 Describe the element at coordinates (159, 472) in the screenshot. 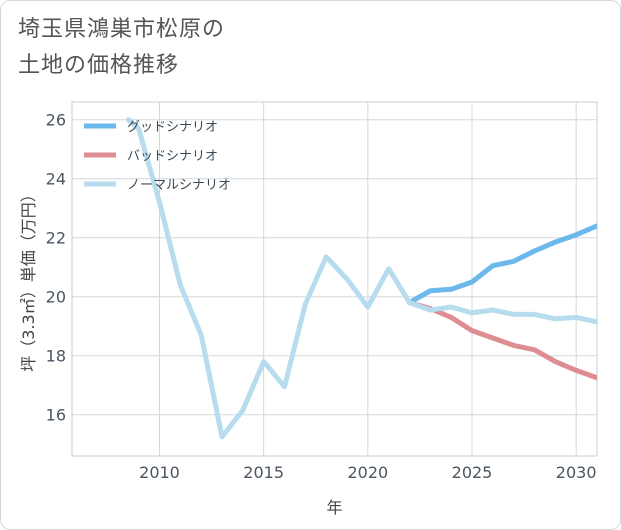

I see `x-tick-label: 2010` at that location.